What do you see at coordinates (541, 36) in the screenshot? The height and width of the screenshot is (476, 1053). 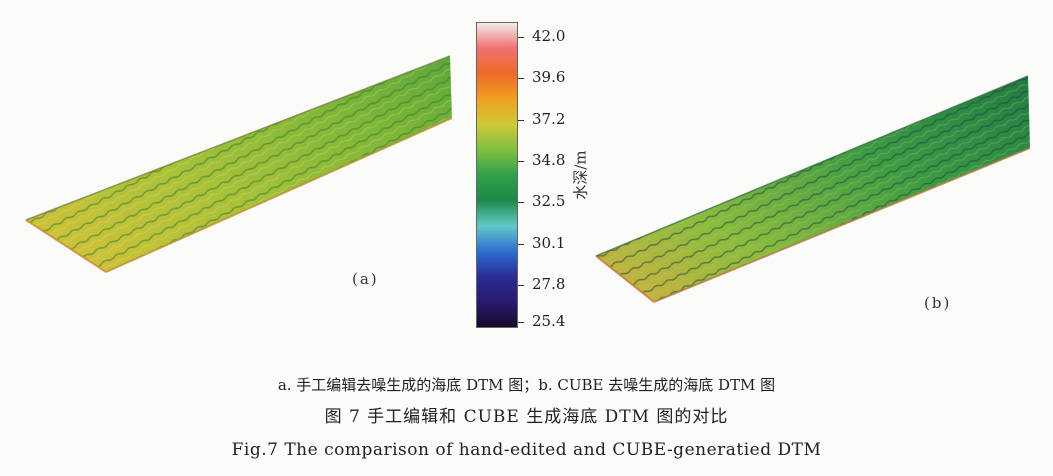 I see `colorbar-tick: 42.0` at bounding box center [541, 36].